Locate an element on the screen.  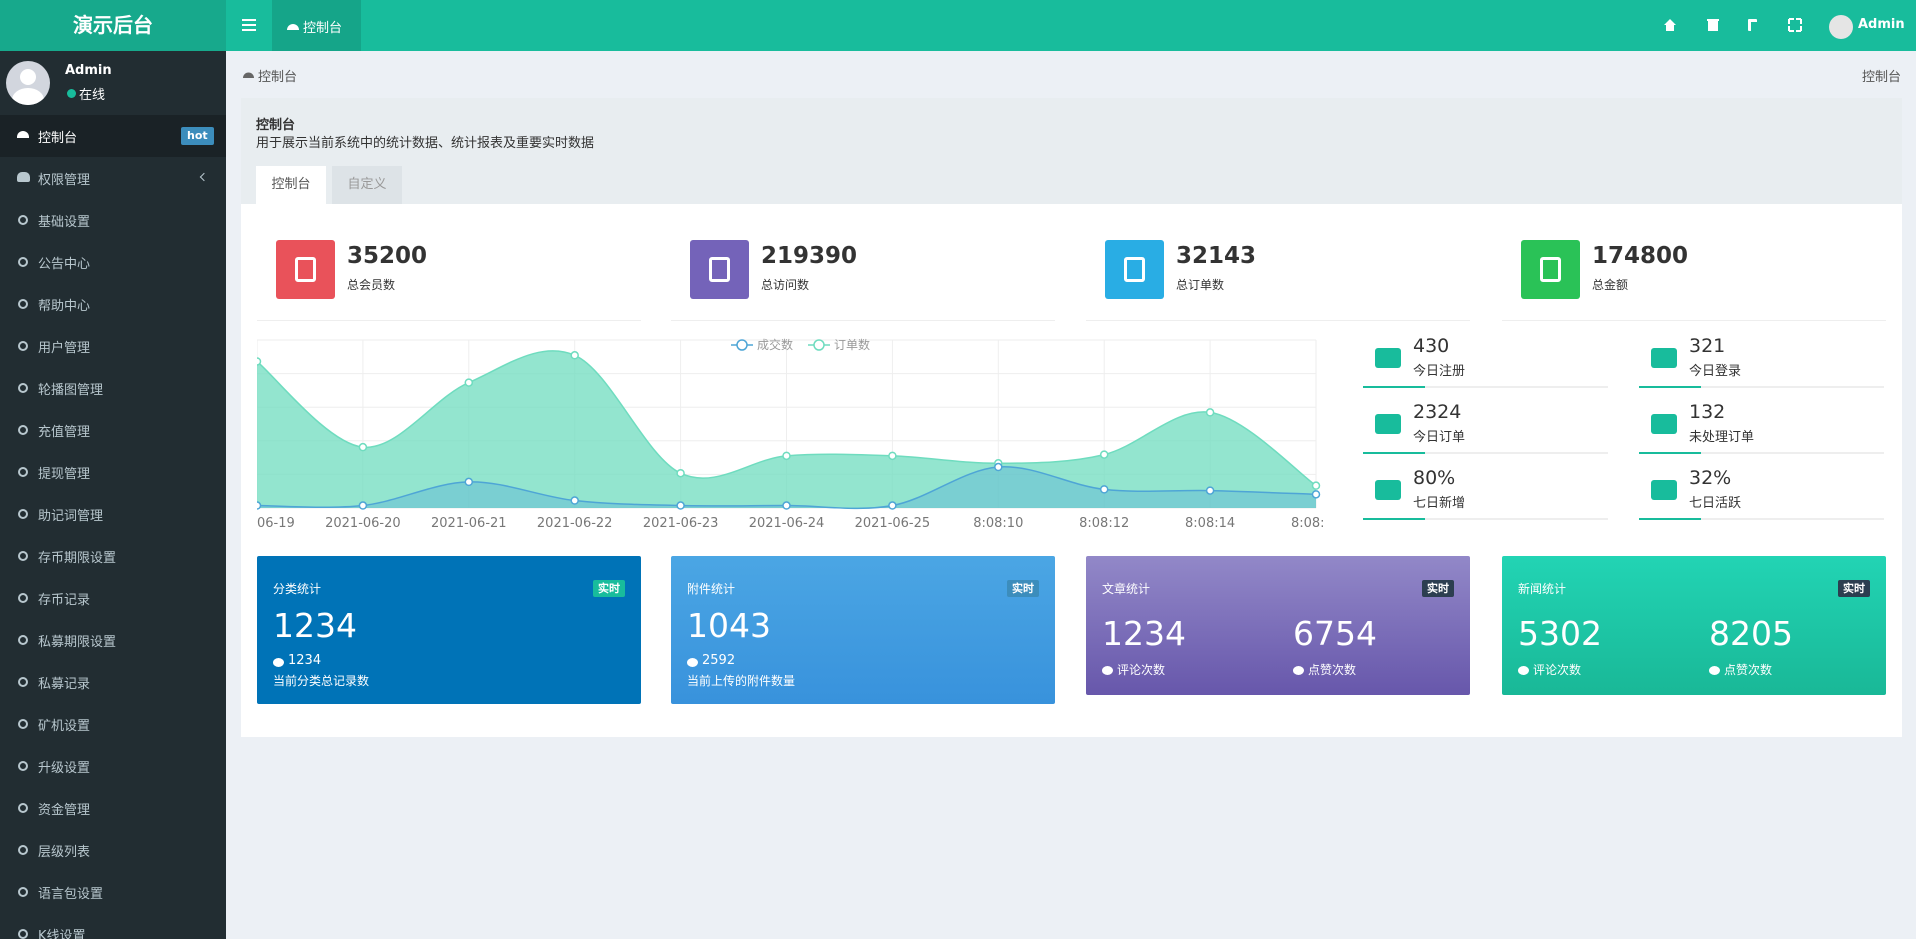
stat-label: 总访问数 is located at coordinates (785, 285).